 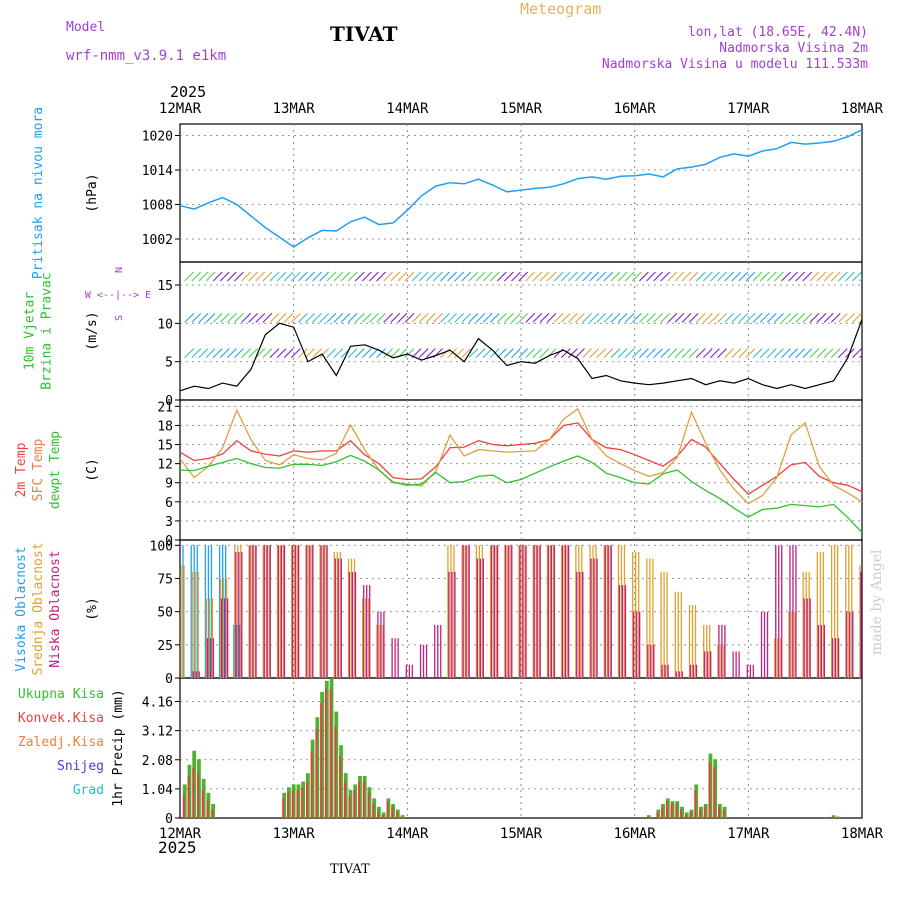 I want to click on panel-frame-temperature, so click(x=521, y=470).